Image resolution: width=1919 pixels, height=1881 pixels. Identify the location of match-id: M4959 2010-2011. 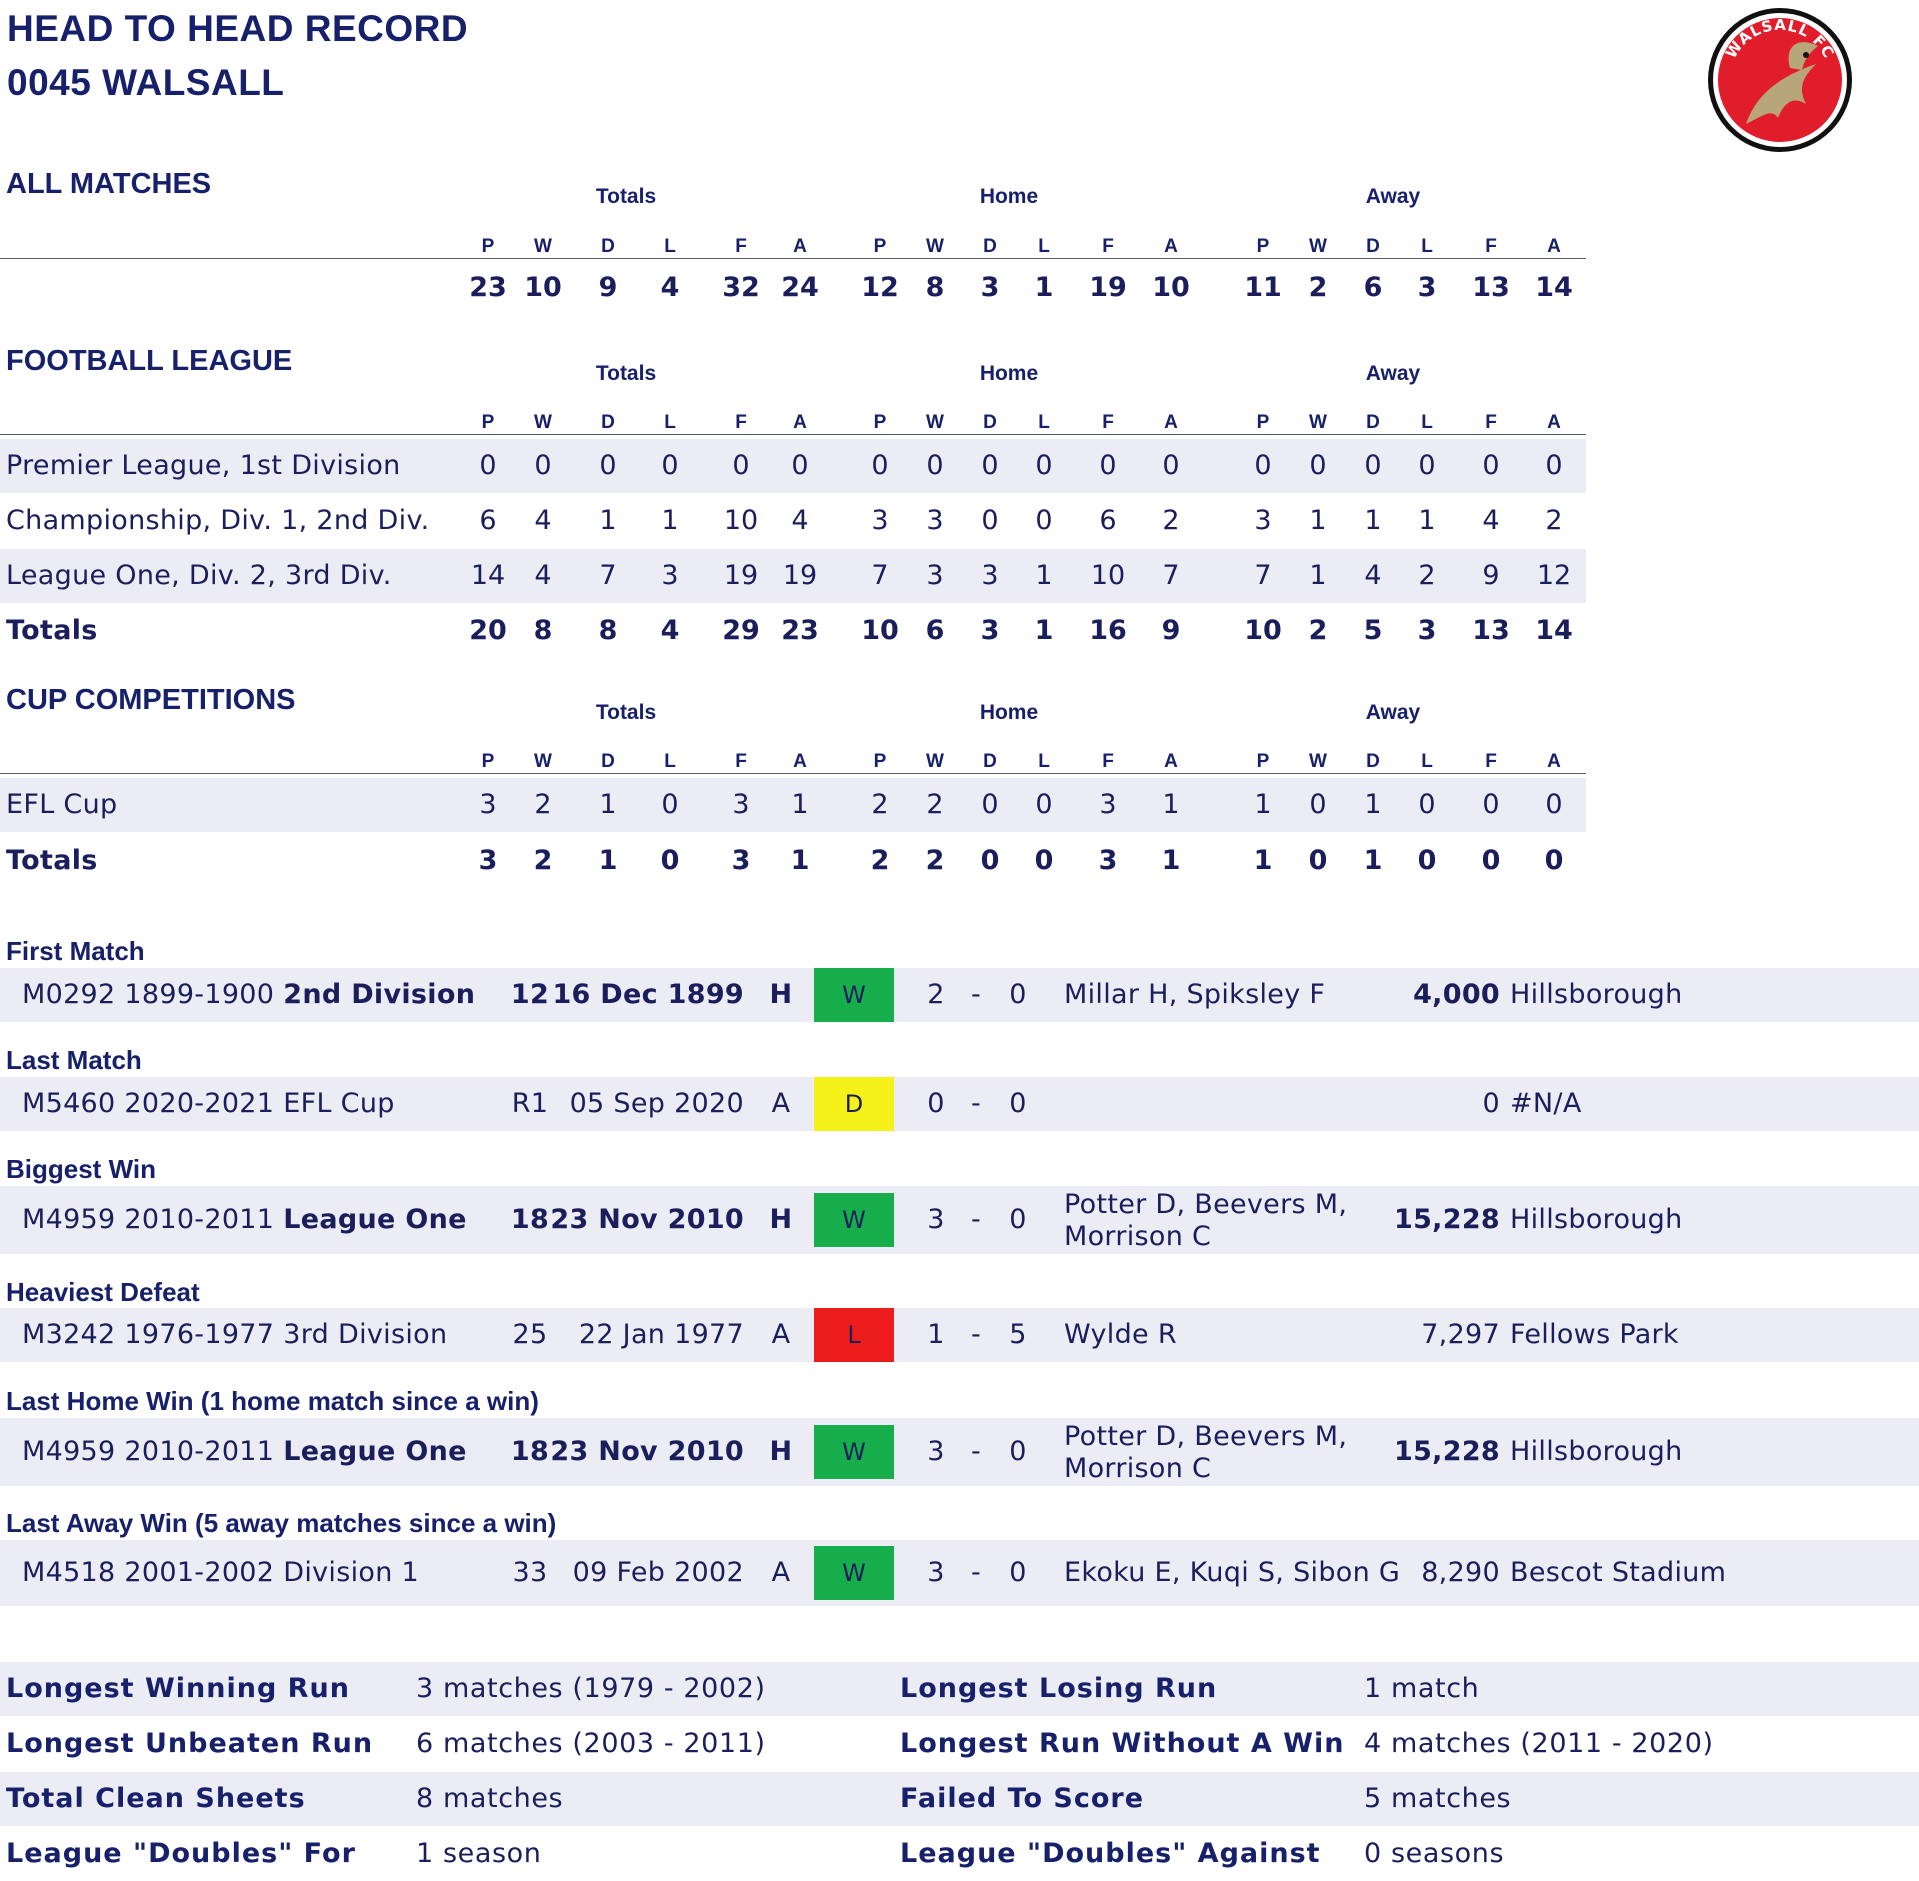
(148, 1219).